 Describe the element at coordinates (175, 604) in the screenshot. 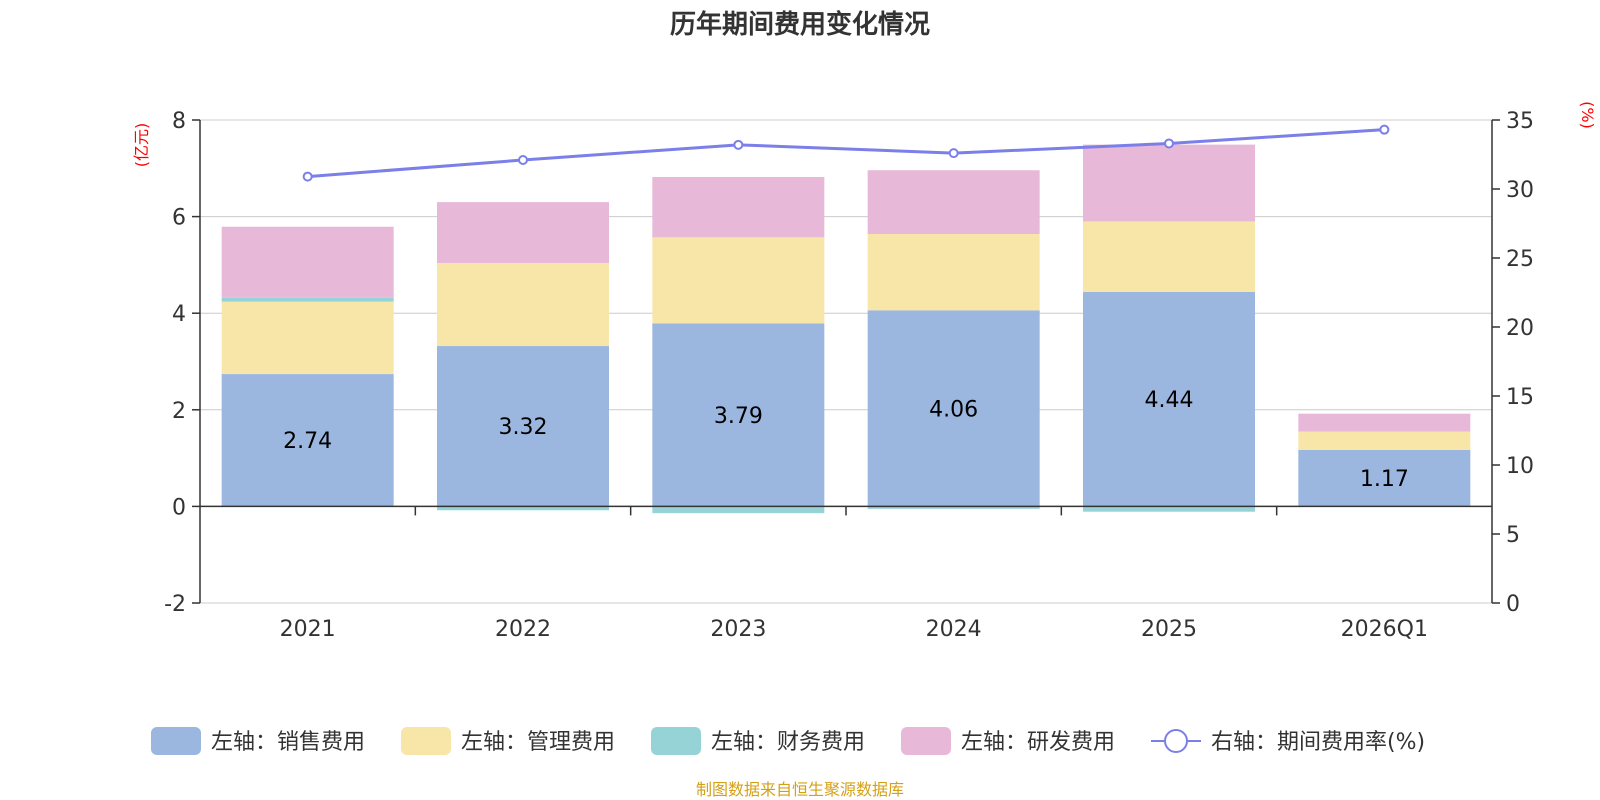

I see `left-tick-label: -2` at that location.